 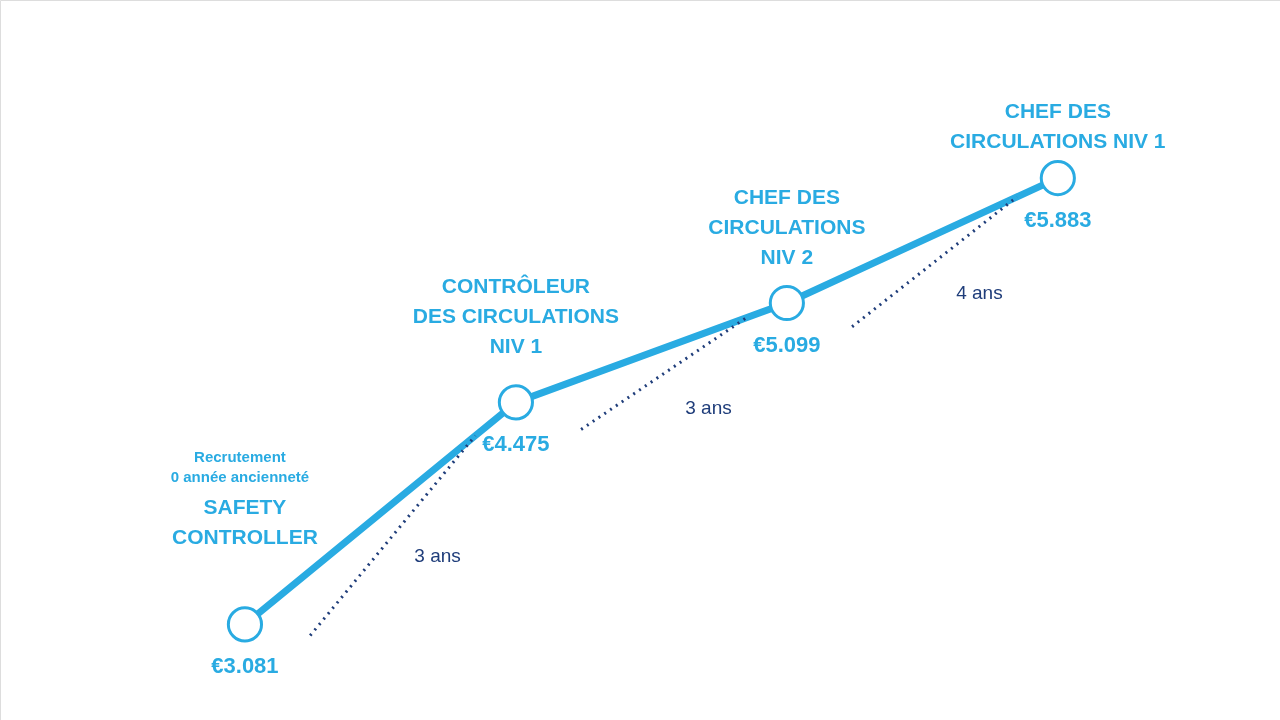 What do you see at coordinates (245, 522) in the screenshot?
I see `x-tick-label: SAFETY CONTROLLER` at bounding box center [245, 522].